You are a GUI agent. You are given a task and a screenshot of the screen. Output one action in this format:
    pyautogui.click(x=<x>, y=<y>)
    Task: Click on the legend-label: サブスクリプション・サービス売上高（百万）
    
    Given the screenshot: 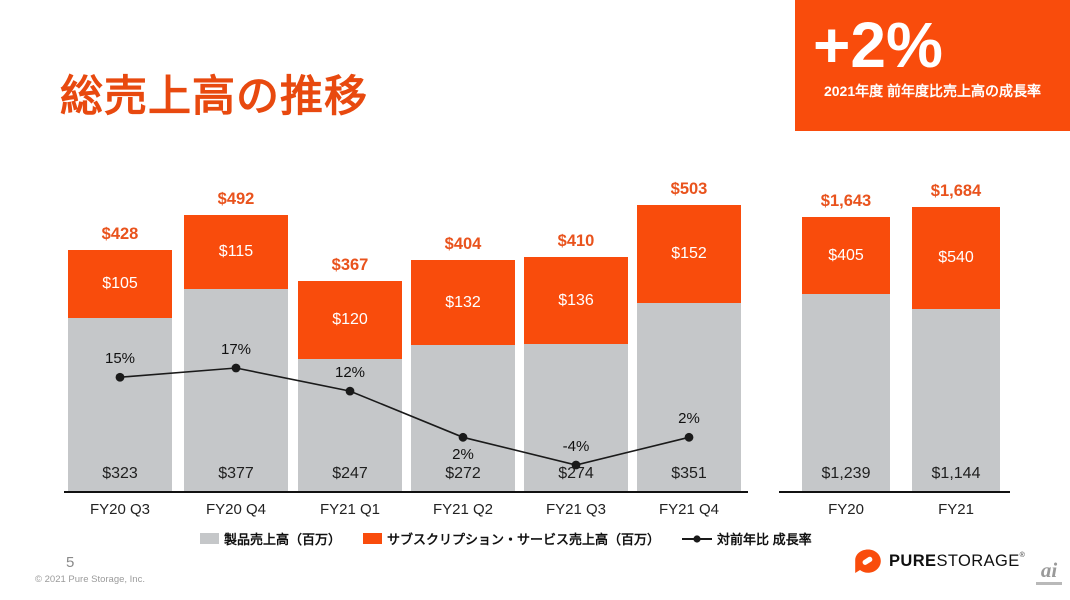 What is the action you would take?
    pyautogui.click(x=524, y=539)
    